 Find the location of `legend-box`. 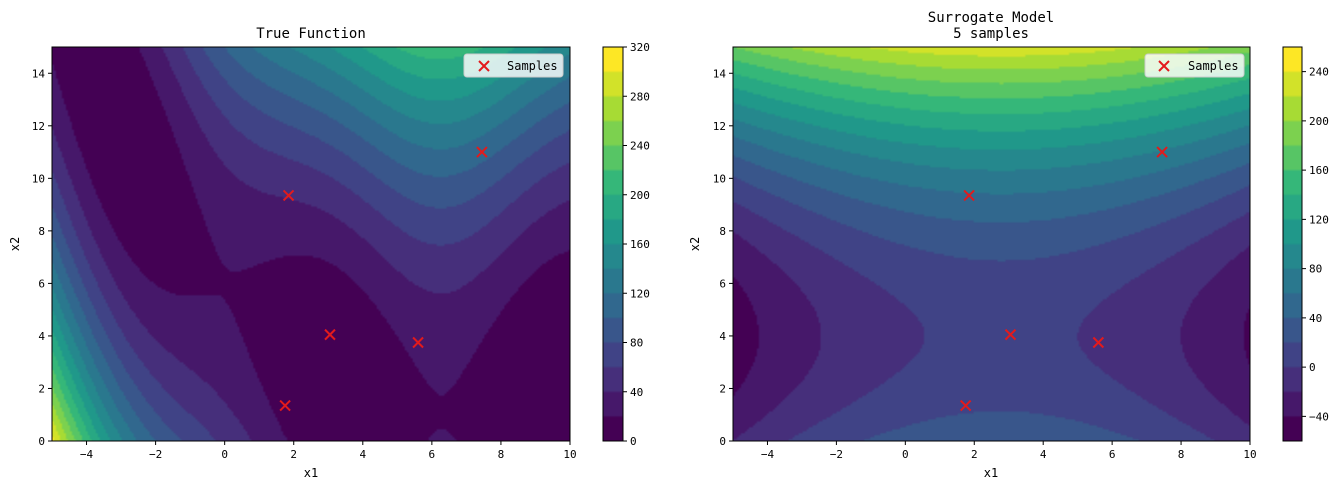

legend-box is located at coordinates (1194, 65).